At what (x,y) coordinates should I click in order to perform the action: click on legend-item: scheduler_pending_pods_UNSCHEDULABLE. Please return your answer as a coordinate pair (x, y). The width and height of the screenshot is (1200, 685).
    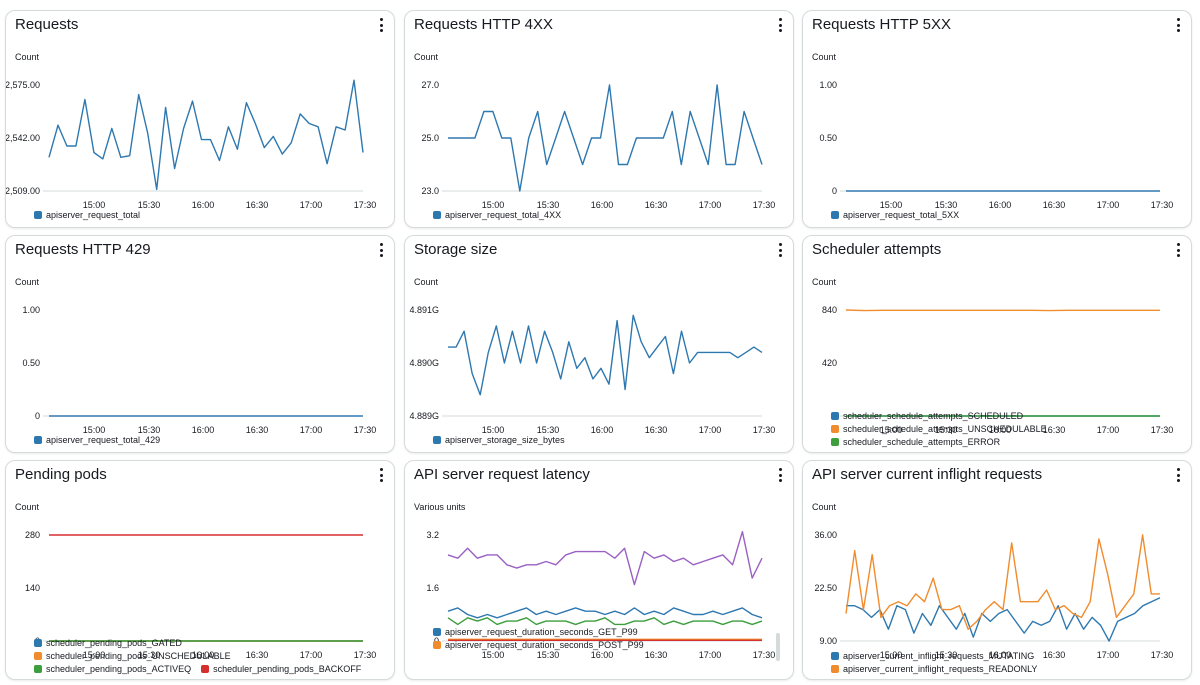
    Looking at the image, I should click on (132, 656).